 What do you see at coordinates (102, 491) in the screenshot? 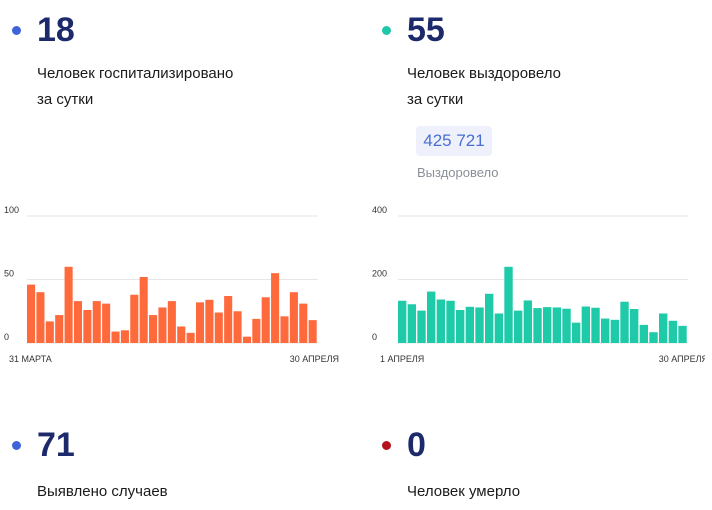
I see `cases-label: Выявлено случаев` at bounding box center [102, 491].